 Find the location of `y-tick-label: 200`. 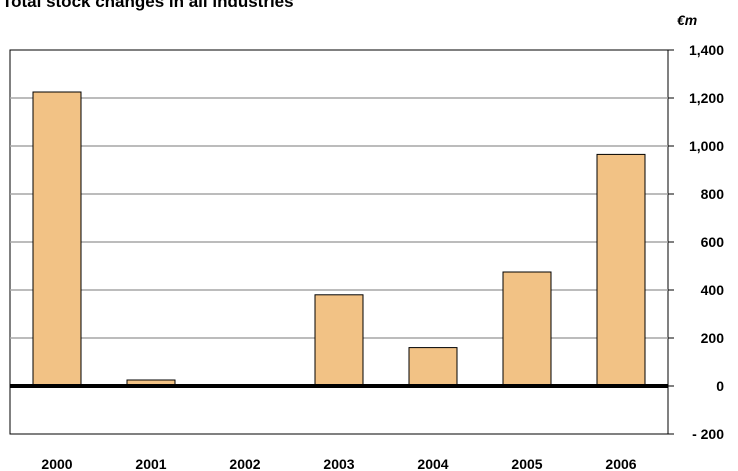

y-tick-label: 200 is located at coordinates (713, 338).